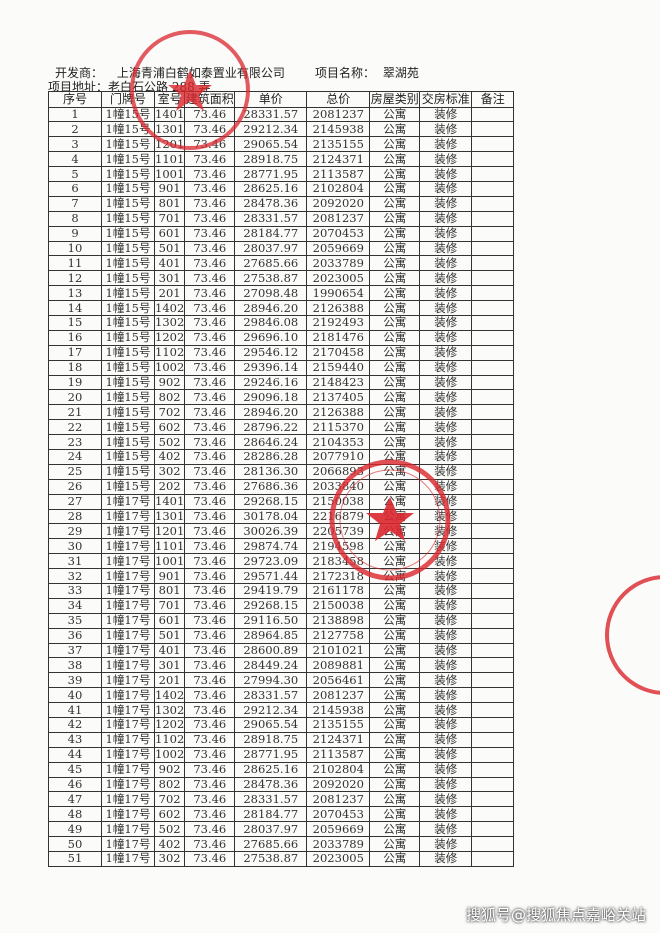 The height and width of the screenshot is (933, 660). Describe the element at coordinates (75, 352) in the screenshot. I see `table-cell: 17` at that location.